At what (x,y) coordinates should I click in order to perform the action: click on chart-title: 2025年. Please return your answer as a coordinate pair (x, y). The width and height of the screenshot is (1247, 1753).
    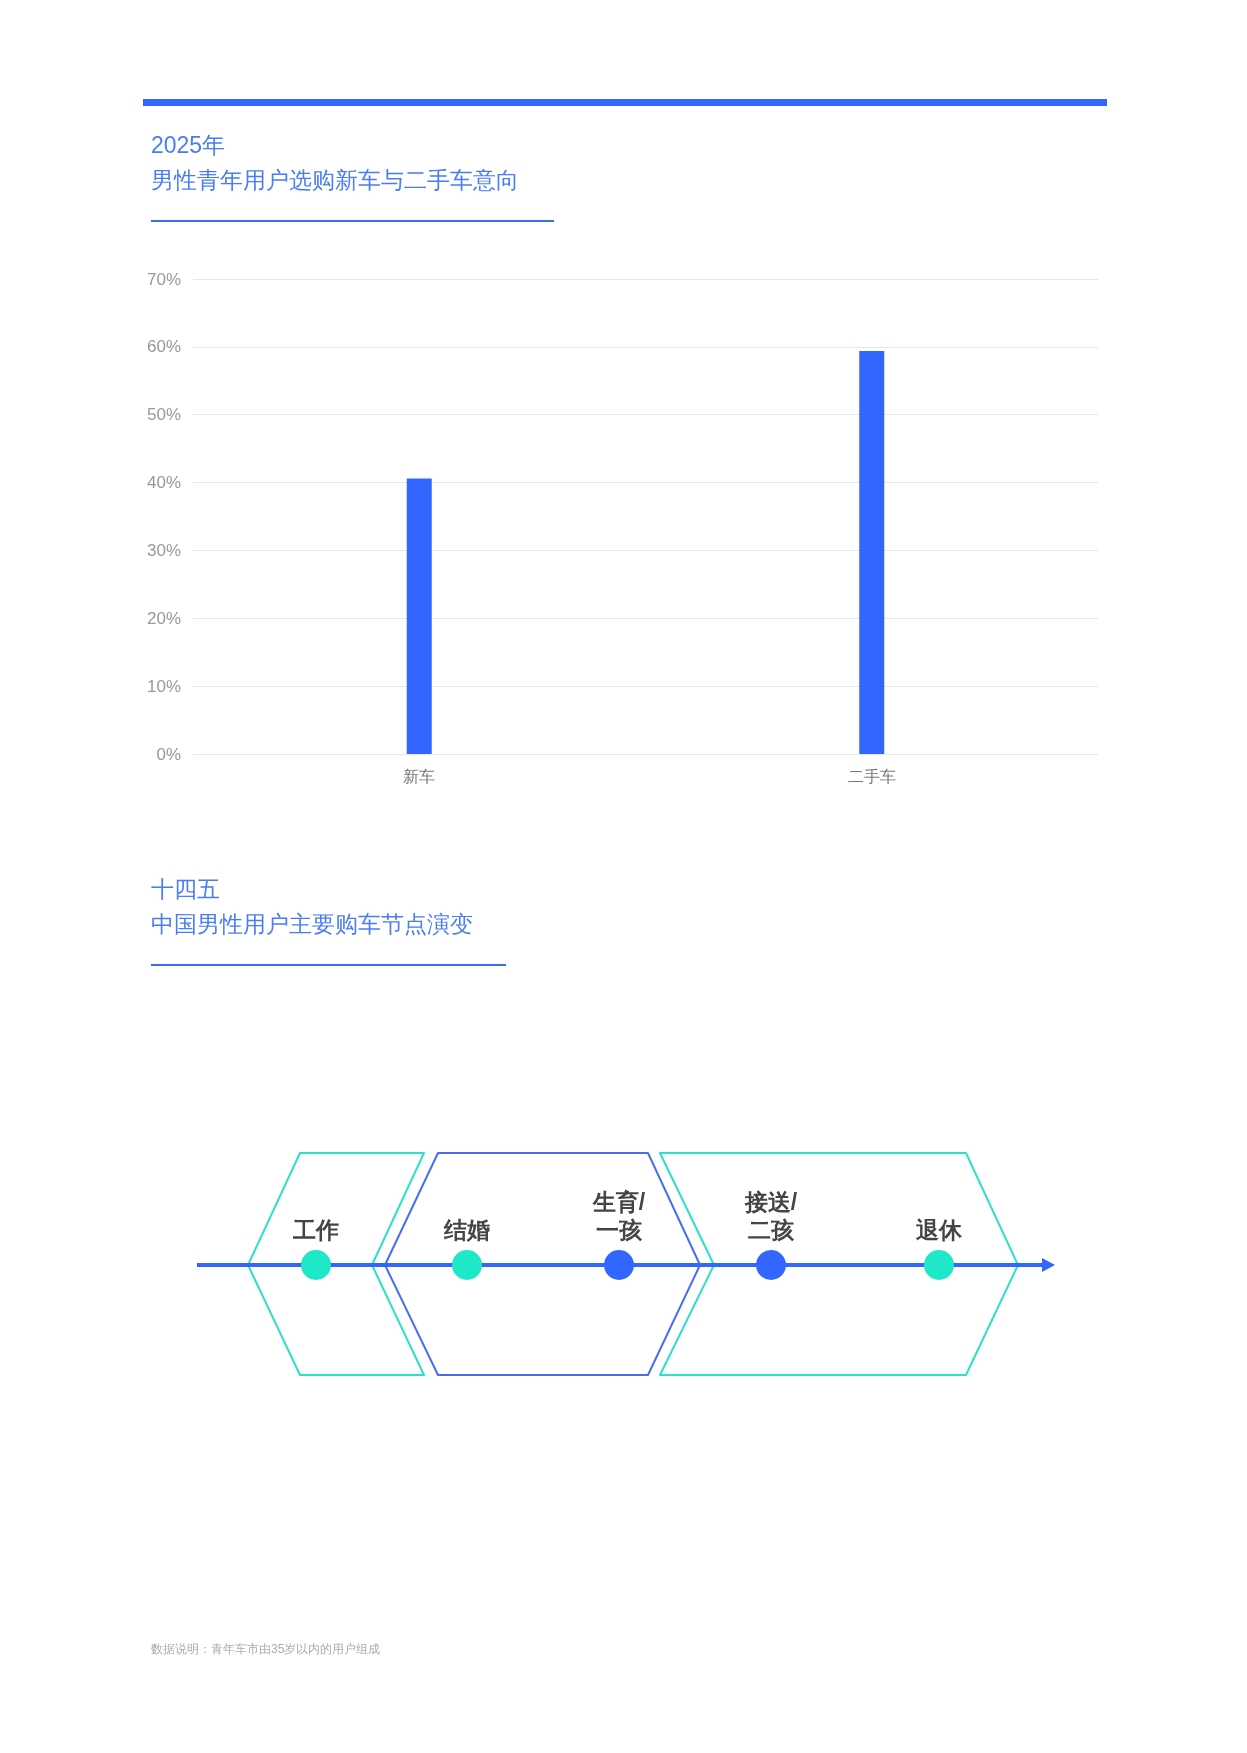
    Looking at the image, I should click on (189, 145).